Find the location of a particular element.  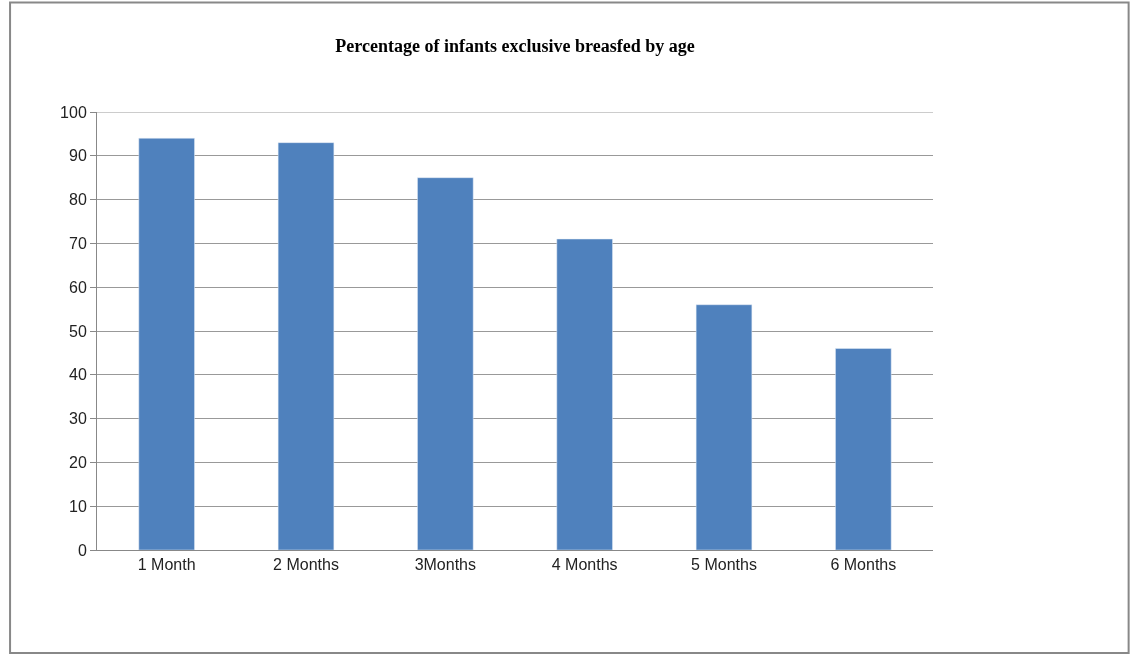

y-tick-label: 20 is located at coordinates (78, 462).